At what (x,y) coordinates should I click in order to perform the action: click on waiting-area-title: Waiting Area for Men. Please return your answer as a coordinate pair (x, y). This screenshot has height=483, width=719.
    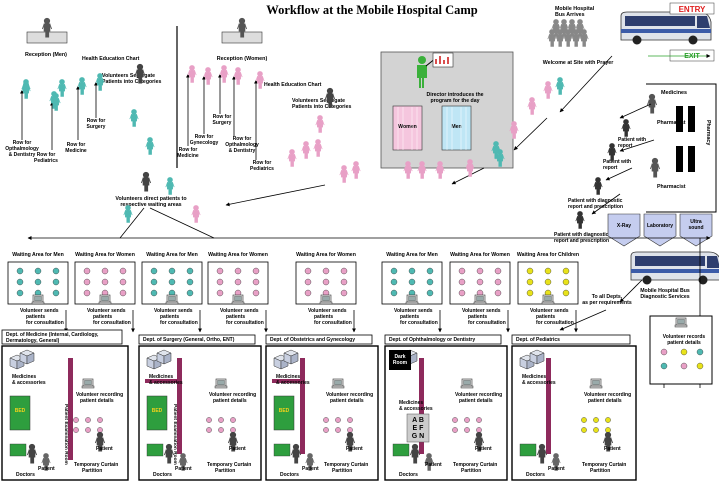
    Looking at the image, I should click on (412, 255).